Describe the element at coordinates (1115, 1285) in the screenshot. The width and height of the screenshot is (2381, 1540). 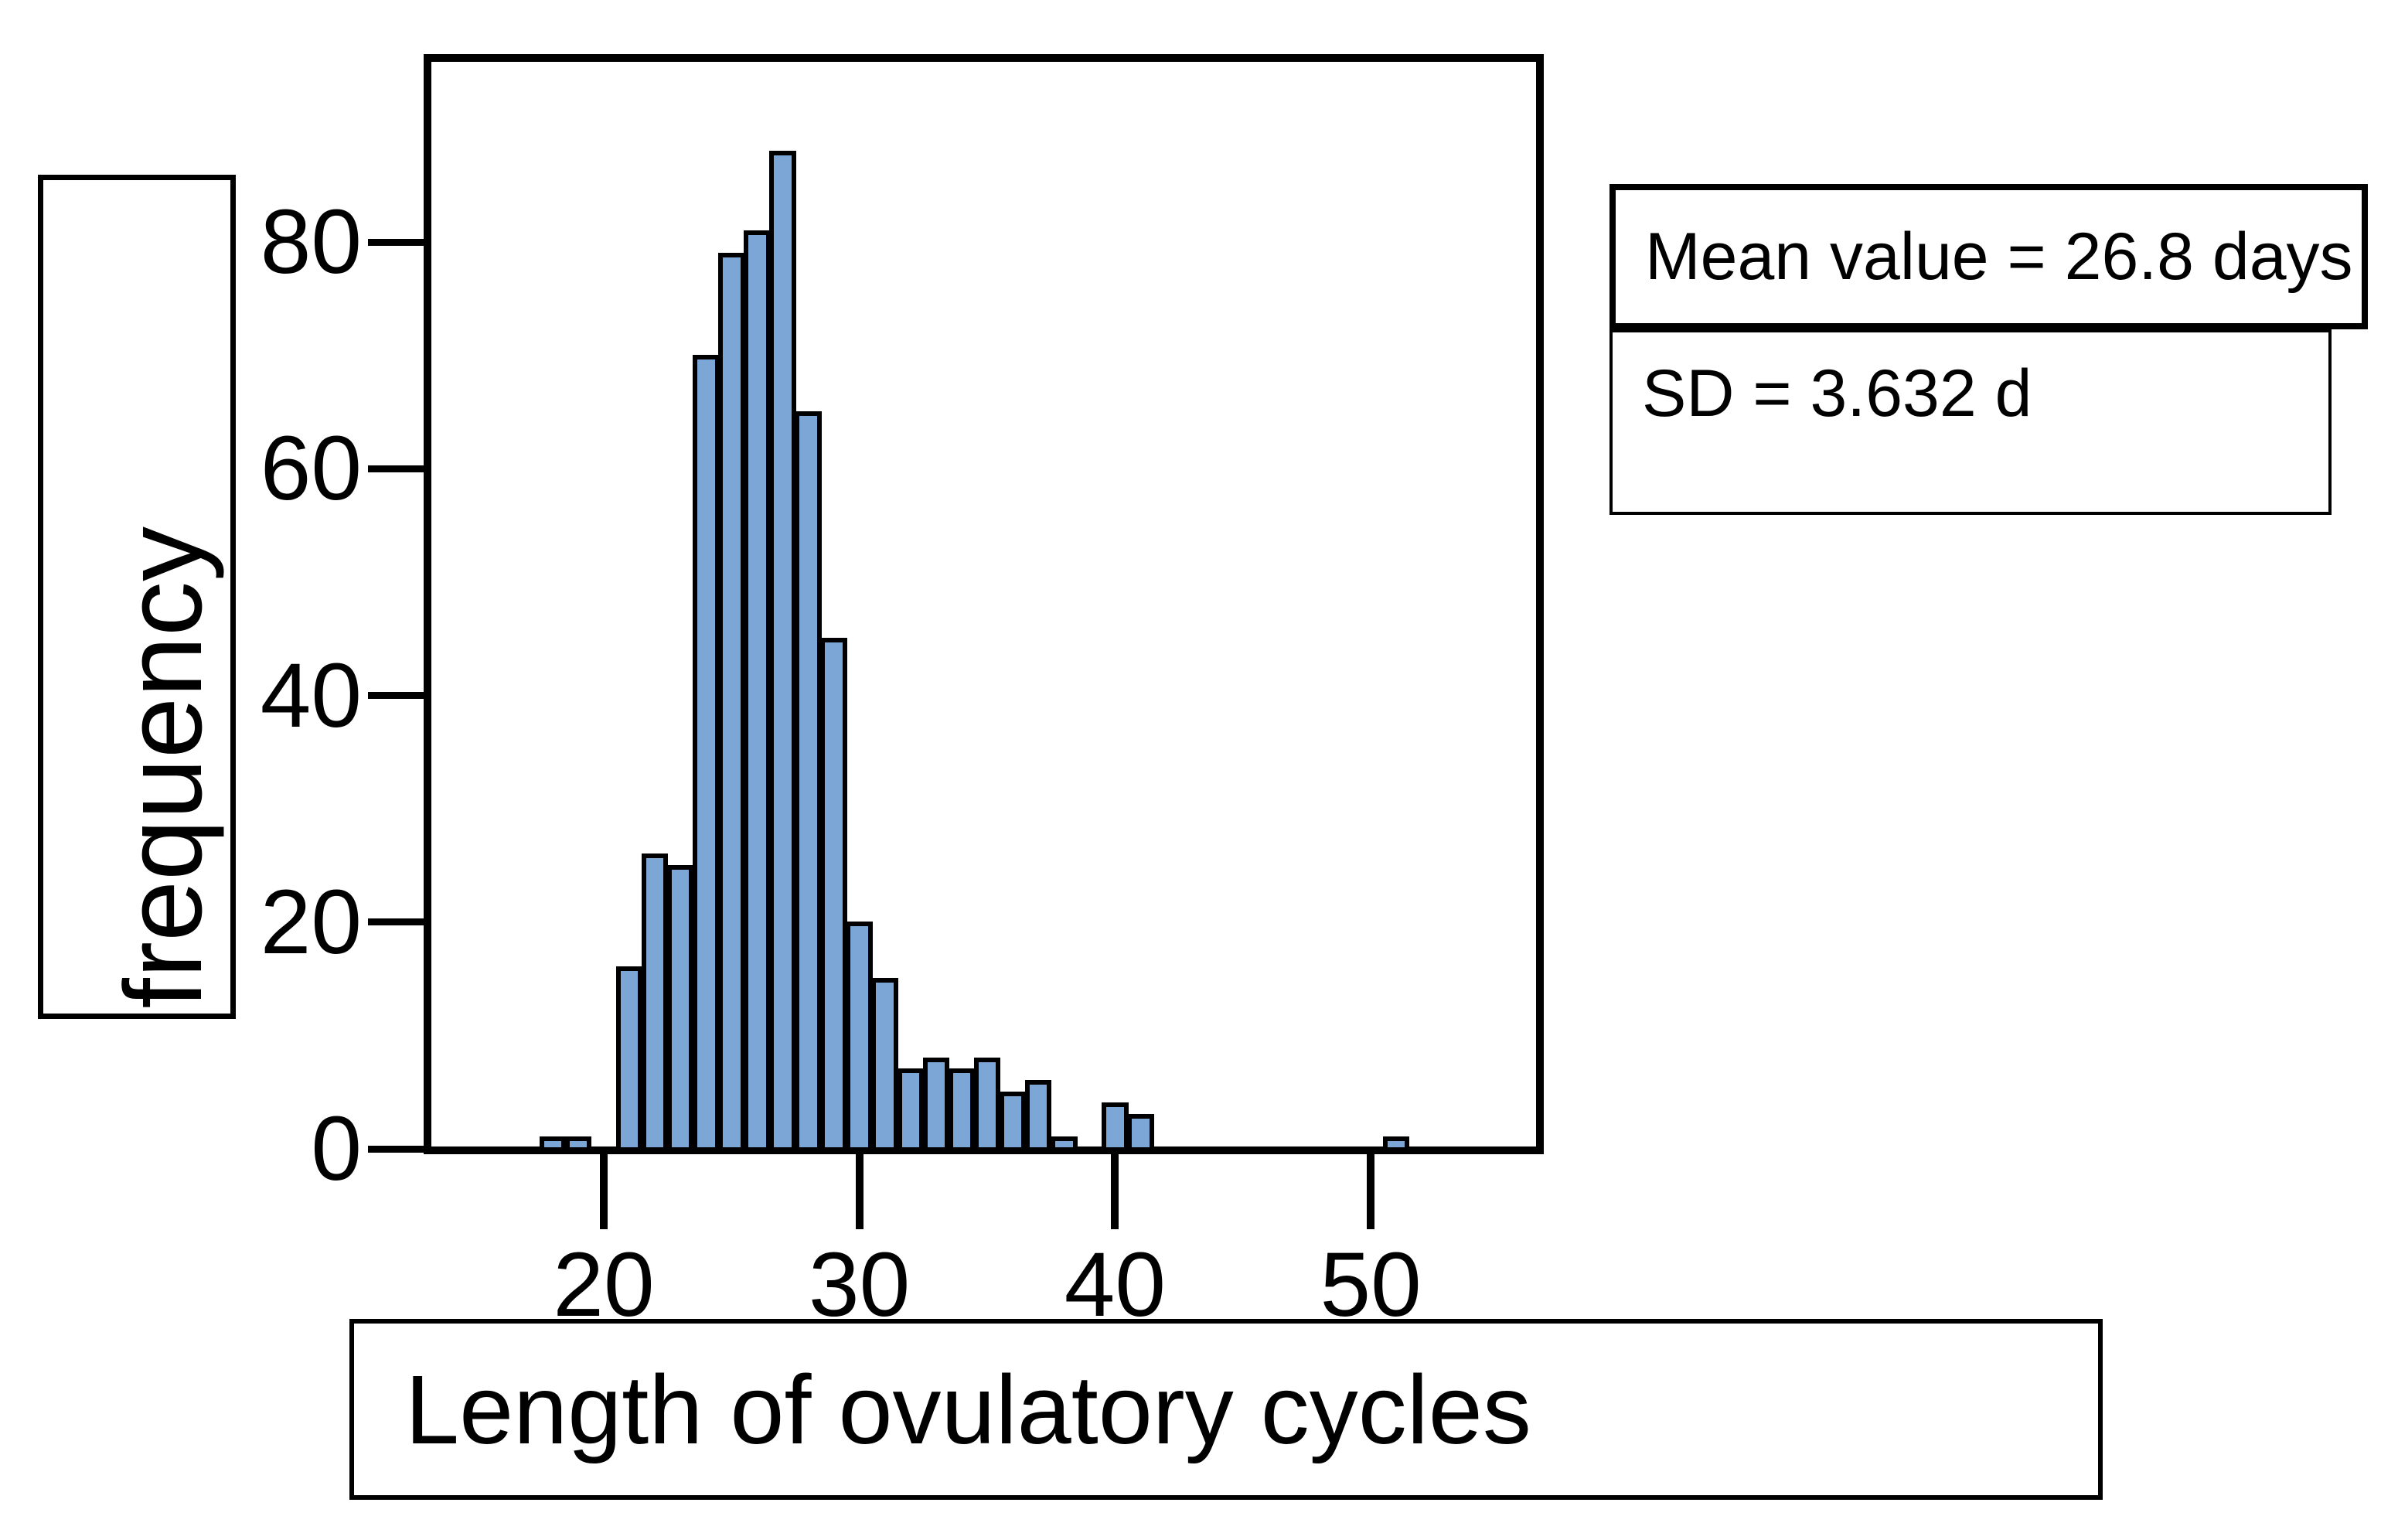
I see `x-tick-label: 40` at that location.